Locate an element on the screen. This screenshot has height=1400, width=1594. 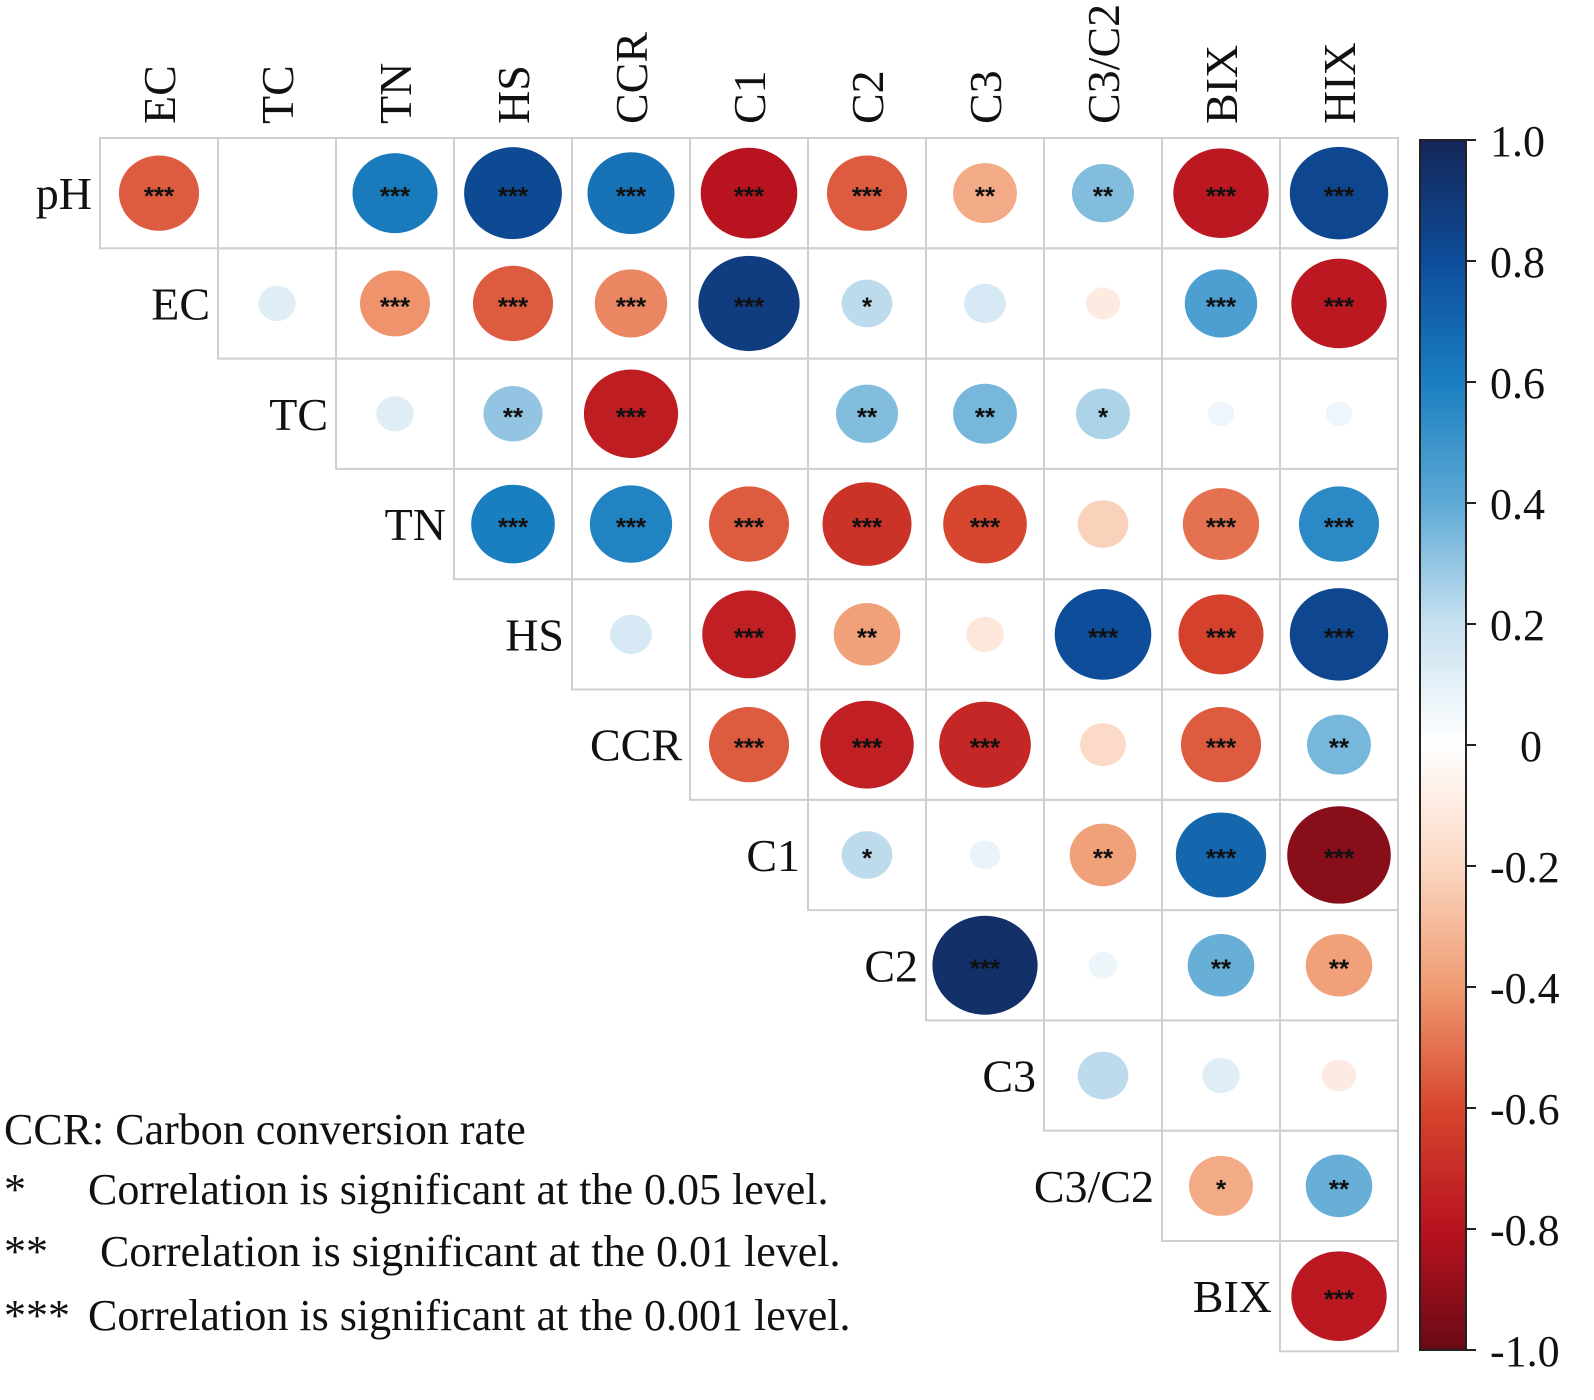
colorbar-tick-label: 0.2 is located at coordinates (1517, 625).